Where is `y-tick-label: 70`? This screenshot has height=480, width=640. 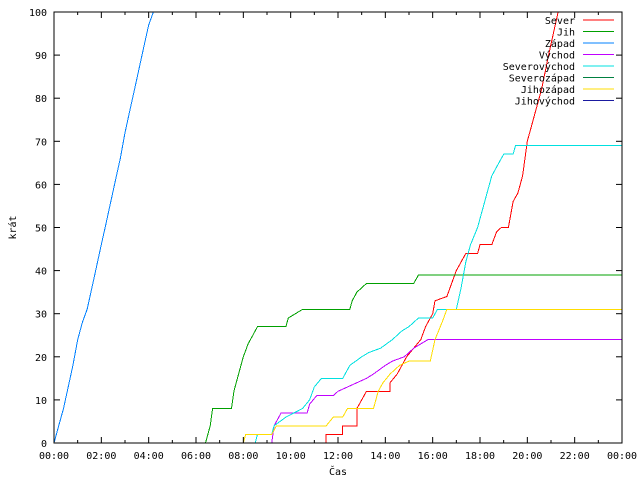
y-tick-label: 70 is located at coordinates (41, 142).